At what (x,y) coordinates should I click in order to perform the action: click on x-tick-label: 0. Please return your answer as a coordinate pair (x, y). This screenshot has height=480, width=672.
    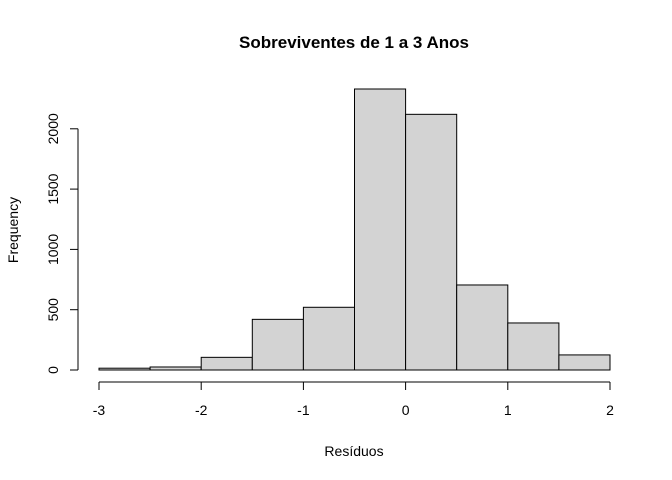
    Looking at the image, I should click on (406, 410).